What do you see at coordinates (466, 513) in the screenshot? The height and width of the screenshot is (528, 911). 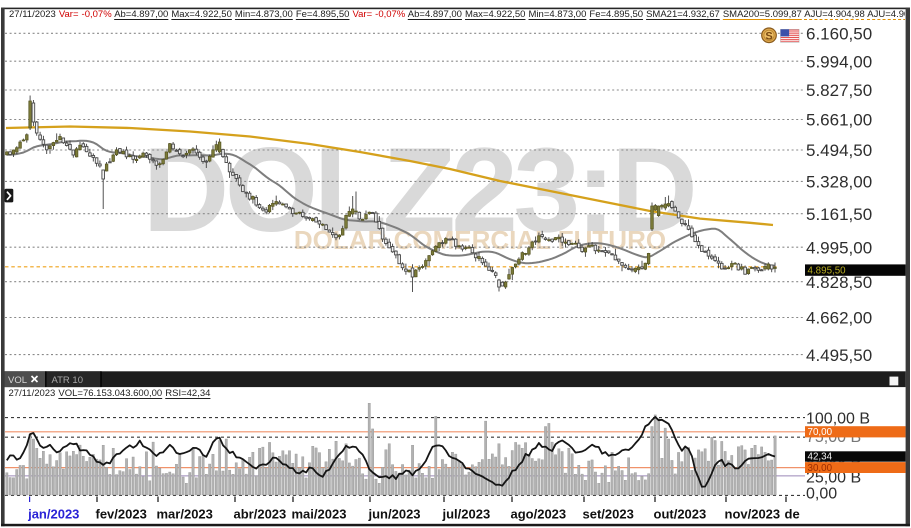 I see `svg-text: jul/2023` at bounding box center [466, 513].